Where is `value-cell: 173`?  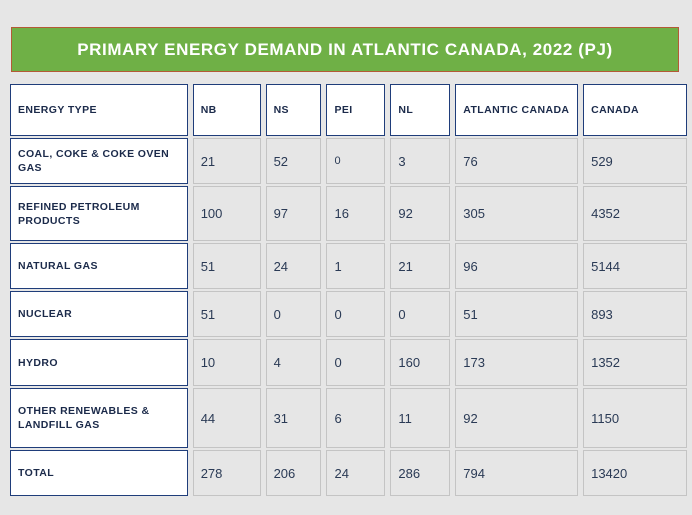 value-cell: 173 is located at coordinates (517, 362).